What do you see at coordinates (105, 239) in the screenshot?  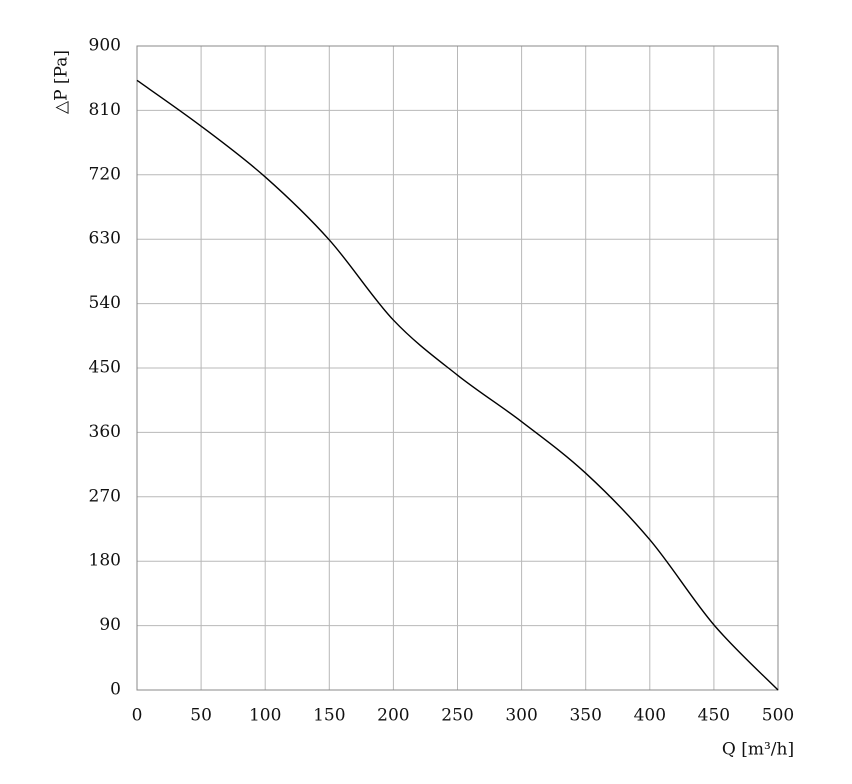 I see `y-tick-label: 630` at bounding box center [105, 239].